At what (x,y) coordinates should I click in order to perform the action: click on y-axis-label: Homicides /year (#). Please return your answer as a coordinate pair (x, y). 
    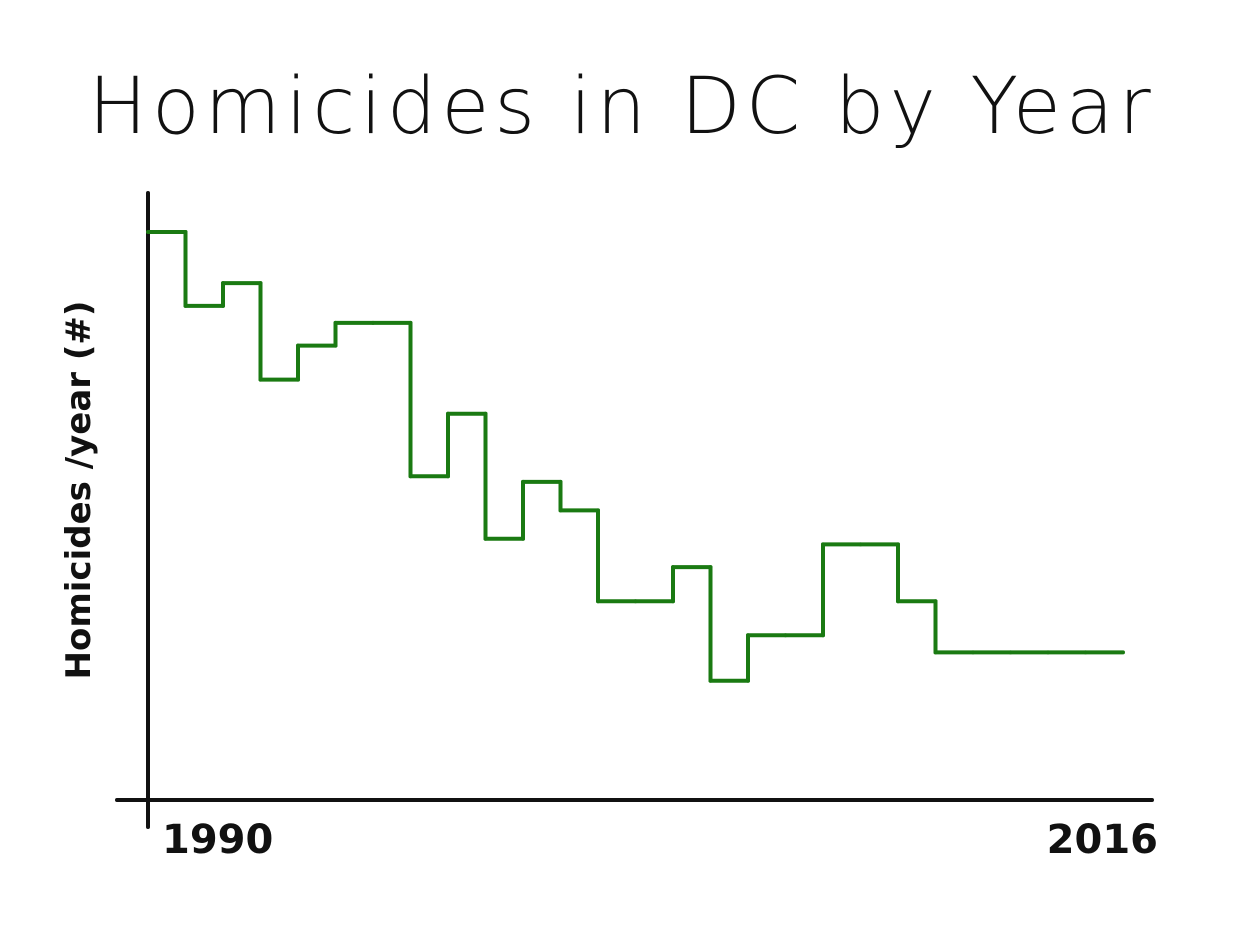
    Looking at the image, I should click on (79, 490).